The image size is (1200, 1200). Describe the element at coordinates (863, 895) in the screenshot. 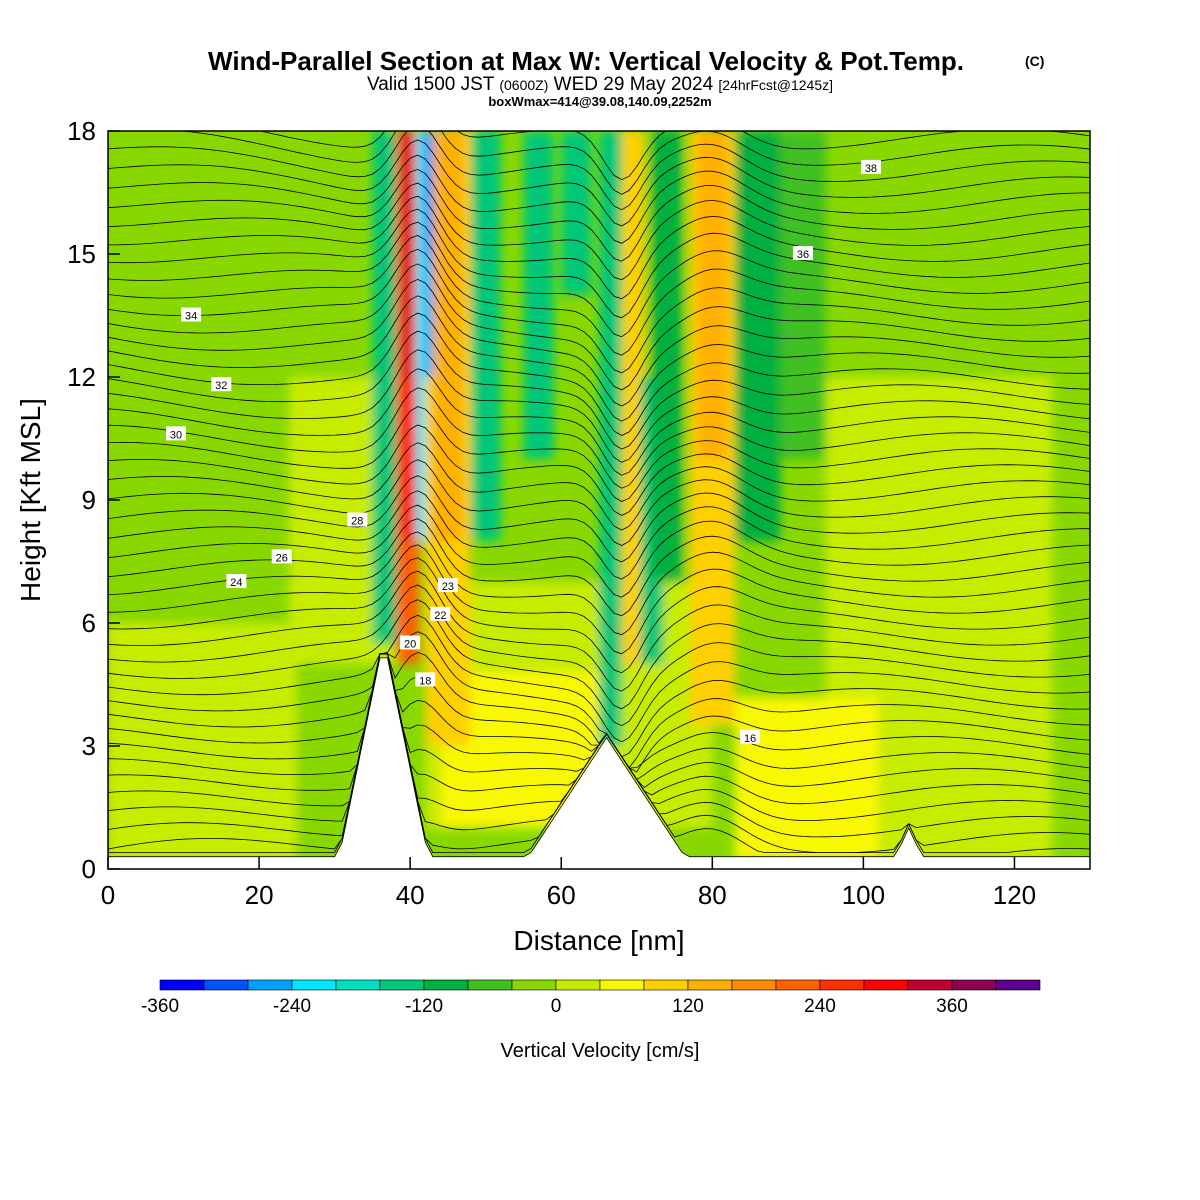

I see `x-tick-label: 100` at that location.